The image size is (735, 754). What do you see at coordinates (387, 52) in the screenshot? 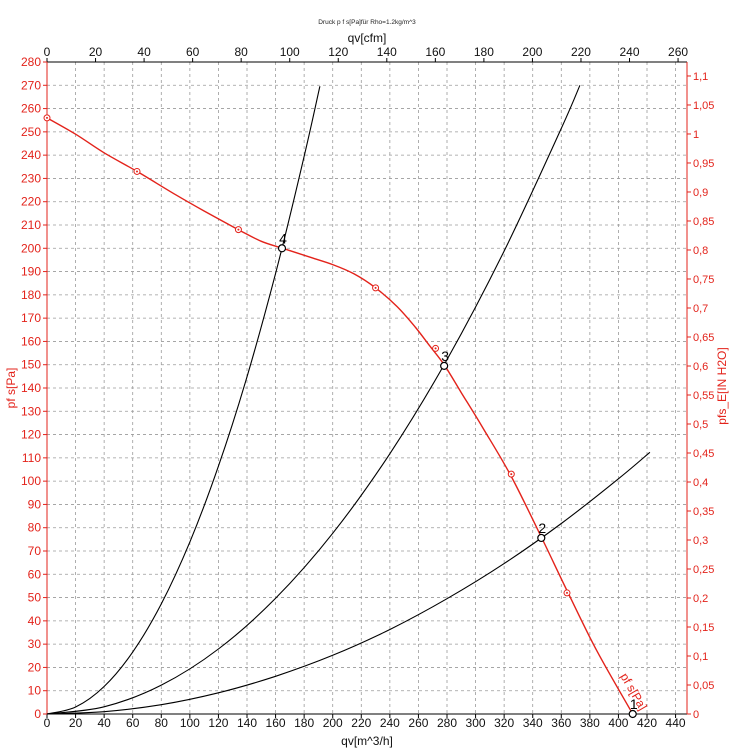
I see `x2-tick-label: 140` at bounding box center [387, 52].